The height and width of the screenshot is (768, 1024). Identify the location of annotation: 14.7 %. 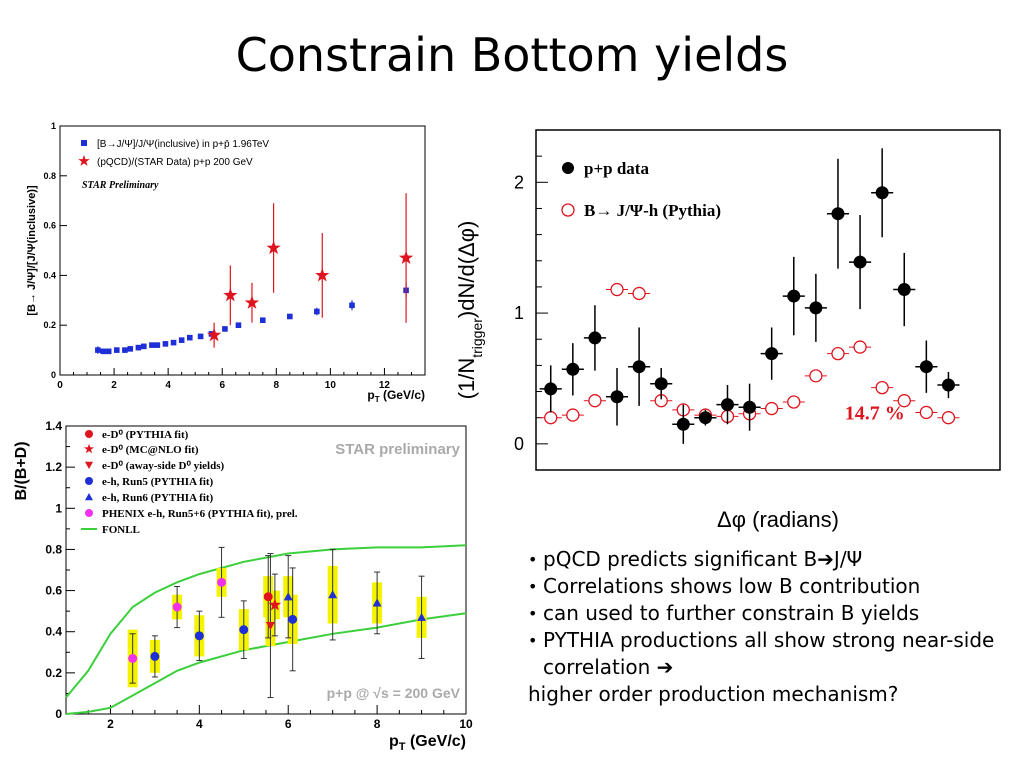
(875, 414).